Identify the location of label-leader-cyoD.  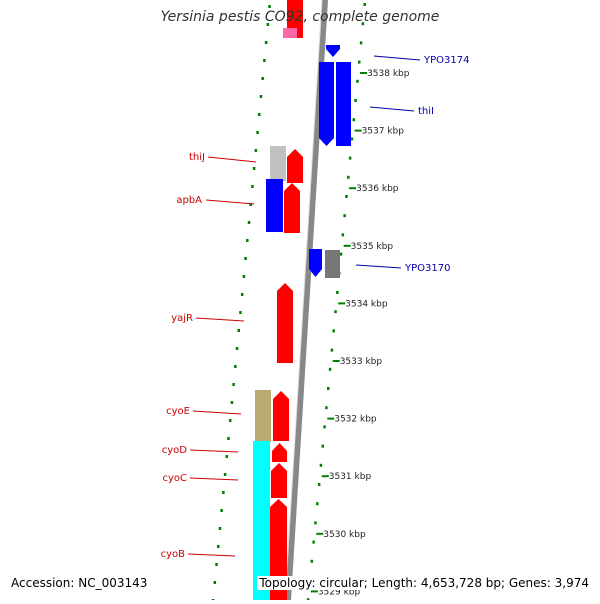
(214, 451).